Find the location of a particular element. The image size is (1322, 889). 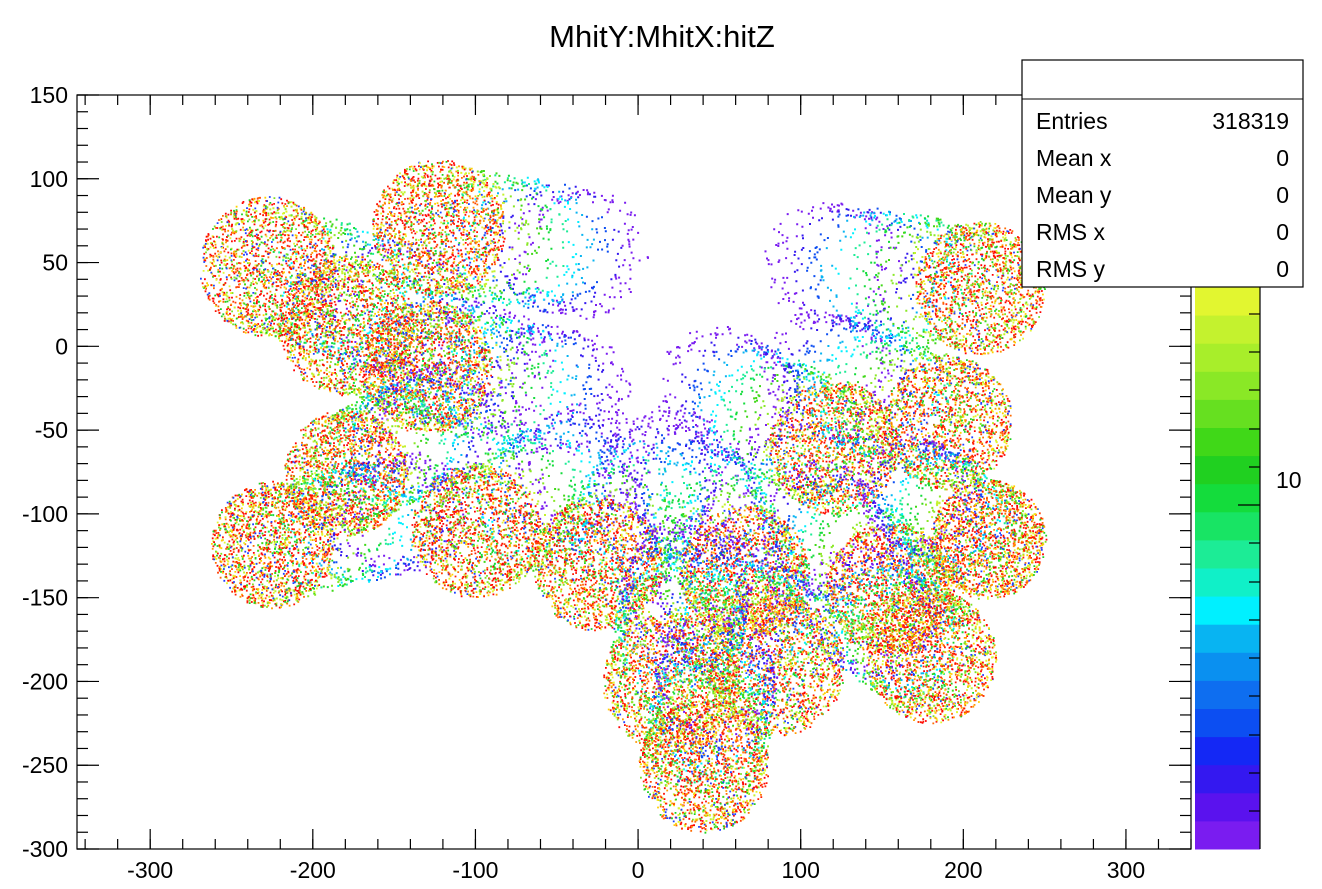

y-tick-label: -200 is located at coordinates (45, 681).